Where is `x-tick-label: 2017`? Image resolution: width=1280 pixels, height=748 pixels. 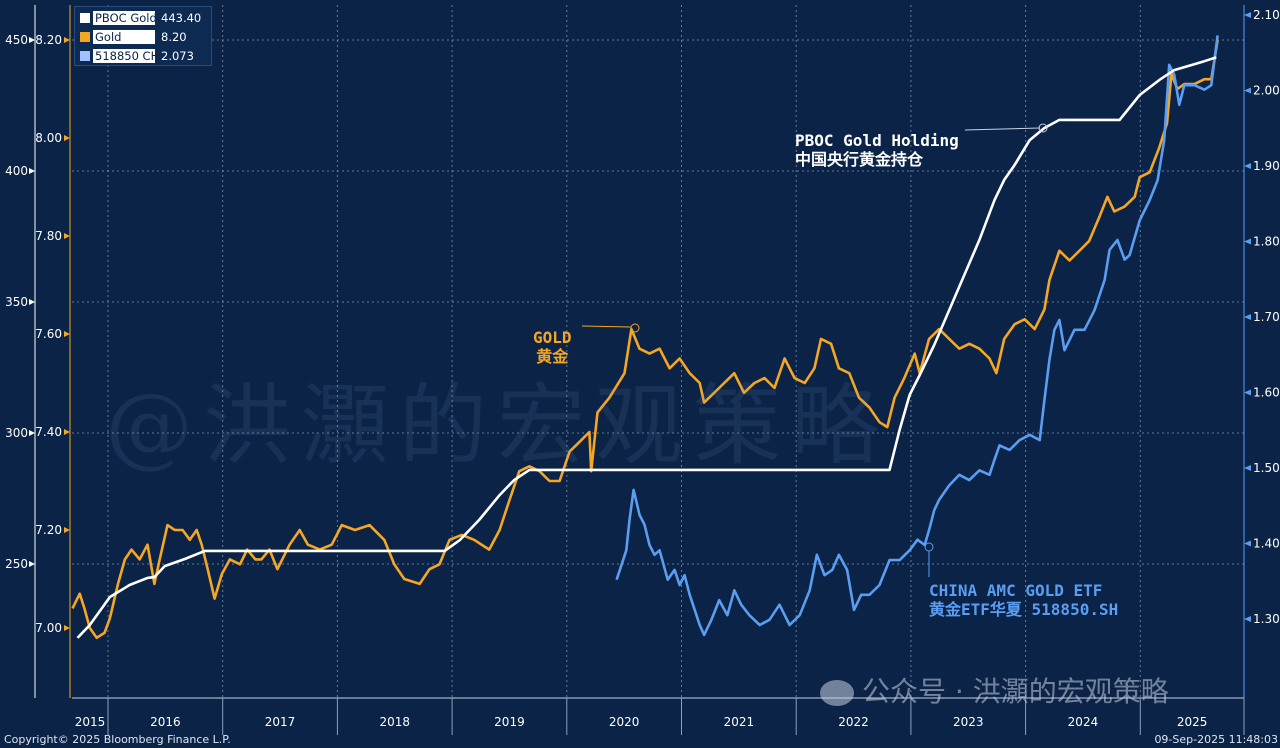
x-tick-label: 2017 is located at coordinates (280, 722).